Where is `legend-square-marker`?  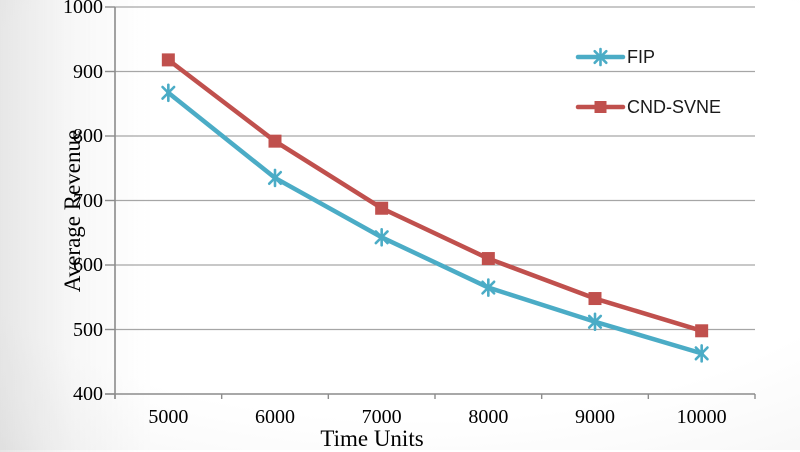
legend-square-marker is located at coordinates (600, 107).